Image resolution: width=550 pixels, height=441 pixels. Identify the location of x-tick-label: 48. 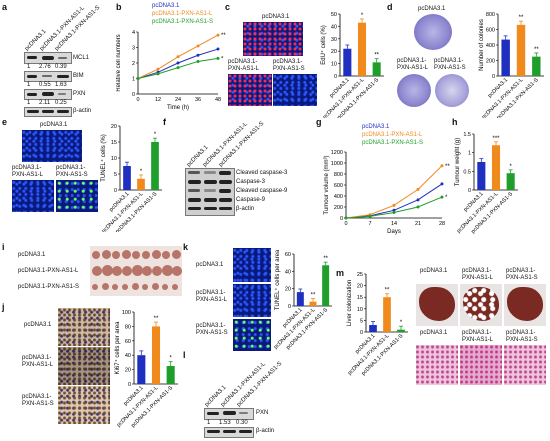
(218, 100).